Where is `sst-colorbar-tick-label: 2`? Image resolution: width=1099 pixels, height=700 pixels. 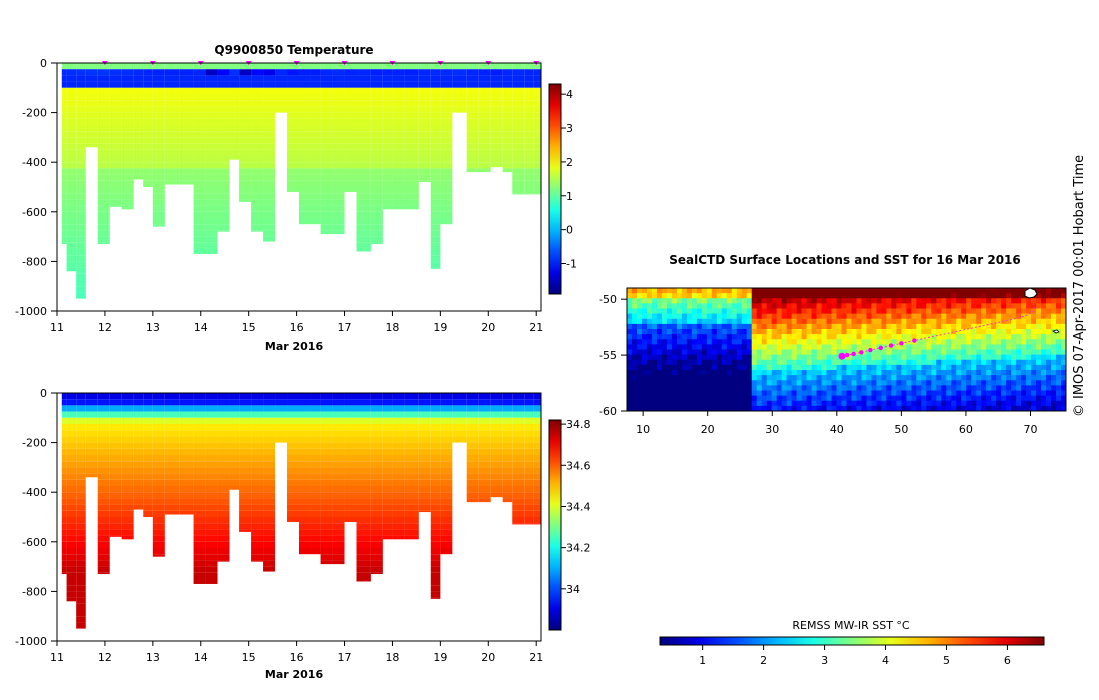
sst-colorbar-tick-label: 2 is located at coordinates (763, 660).